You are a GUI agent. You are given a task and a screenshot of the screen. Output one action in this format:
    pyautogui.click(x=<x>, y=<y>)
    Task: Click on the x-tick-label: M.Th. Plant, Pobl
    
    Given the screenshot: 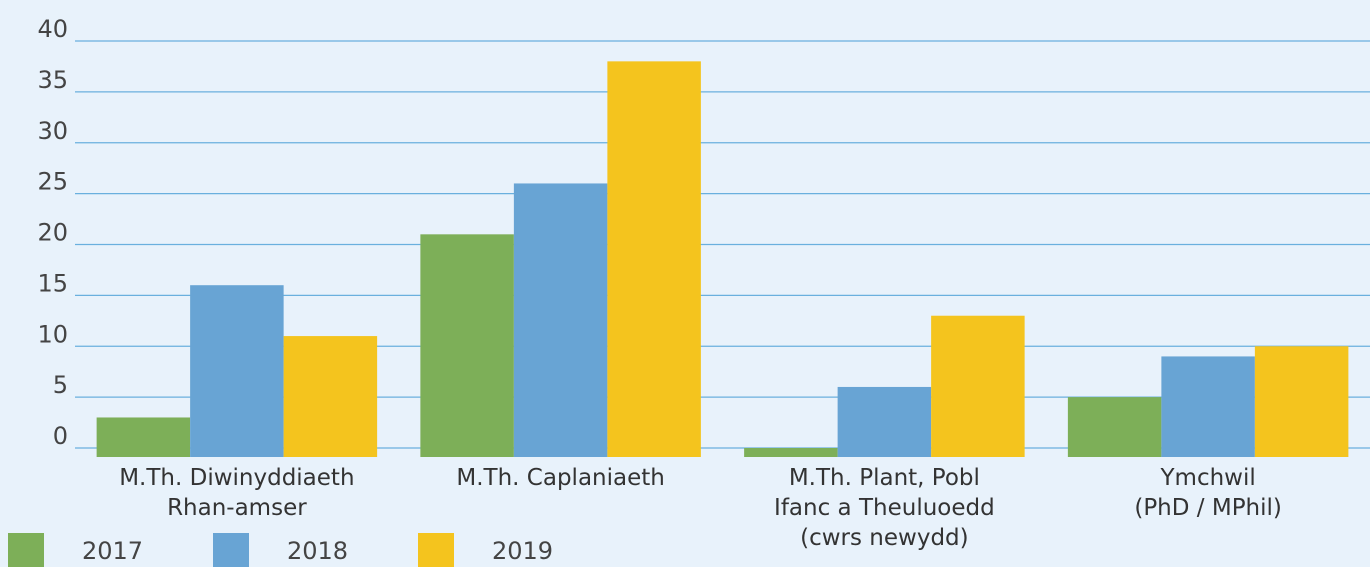 What is the action you would take?
    pyautogui.click(x=884, y=478)
    